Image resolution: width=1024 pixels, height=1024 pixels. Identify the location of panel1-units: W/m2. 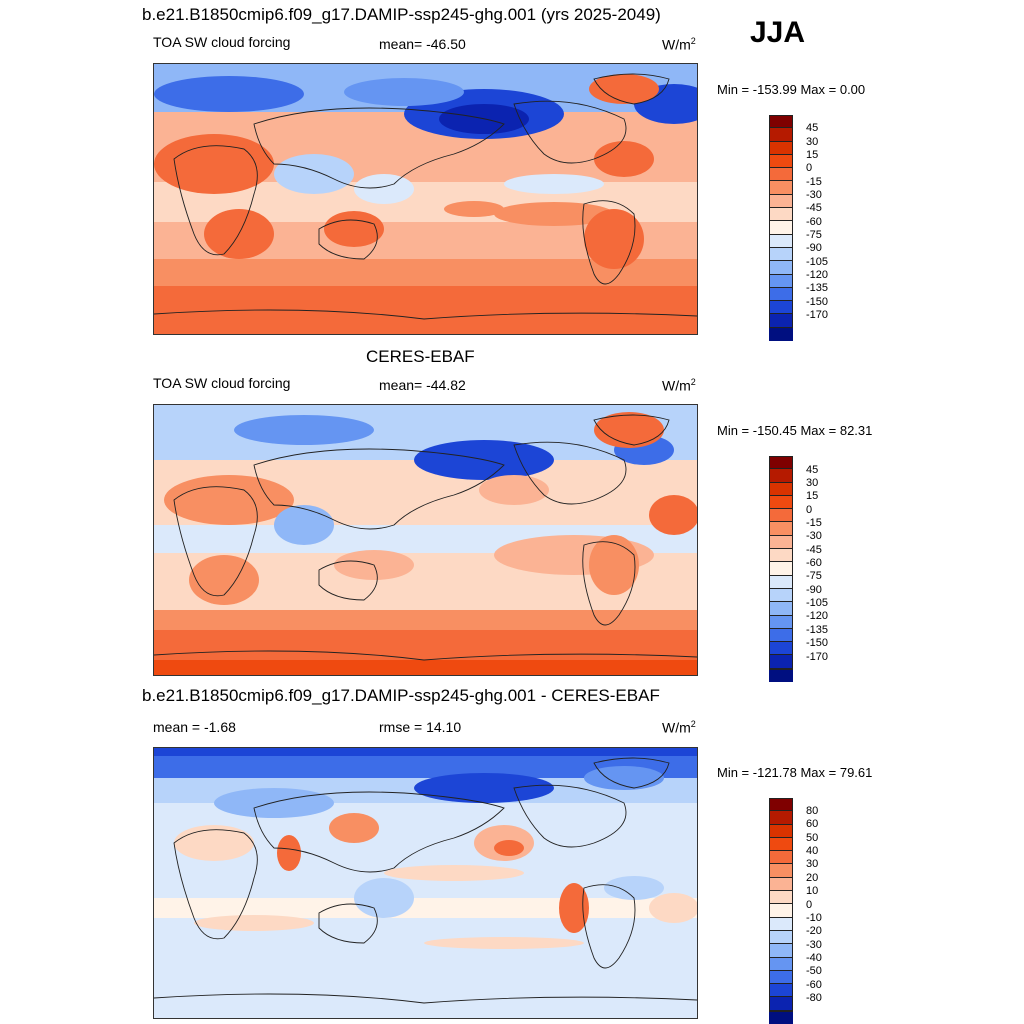
(679, 44).